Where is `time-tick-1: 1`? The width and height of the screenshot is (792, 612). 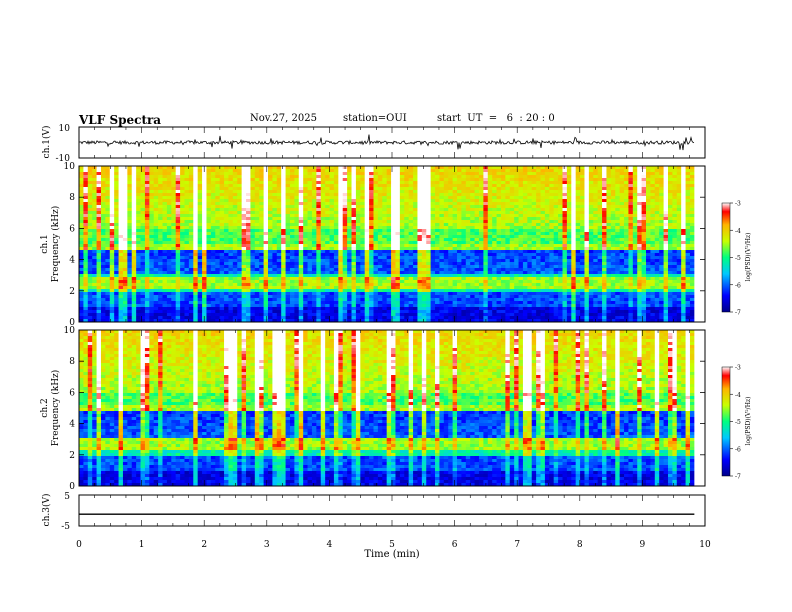 time-tick-1: 1 is located at coordinates (142, 545).